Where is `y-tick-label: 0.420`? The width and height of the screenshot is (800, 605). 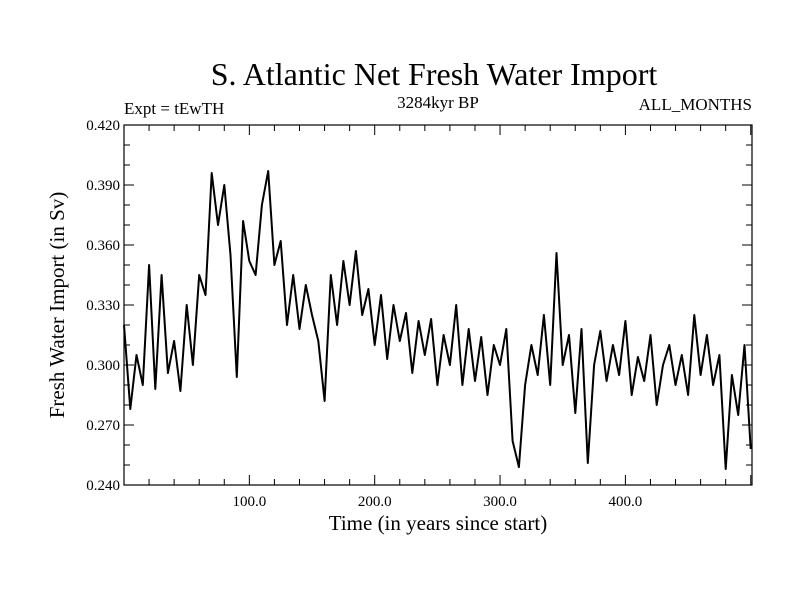 y-tick-label: 0.420 is located at coordinates (103, 126).